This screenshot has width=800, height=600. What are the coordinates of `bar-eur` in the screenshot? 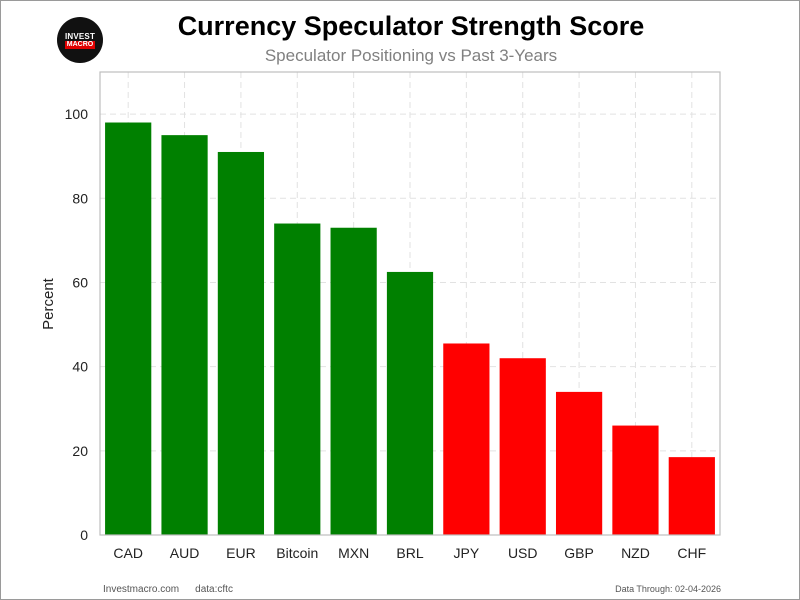 It's located at (241, 343).